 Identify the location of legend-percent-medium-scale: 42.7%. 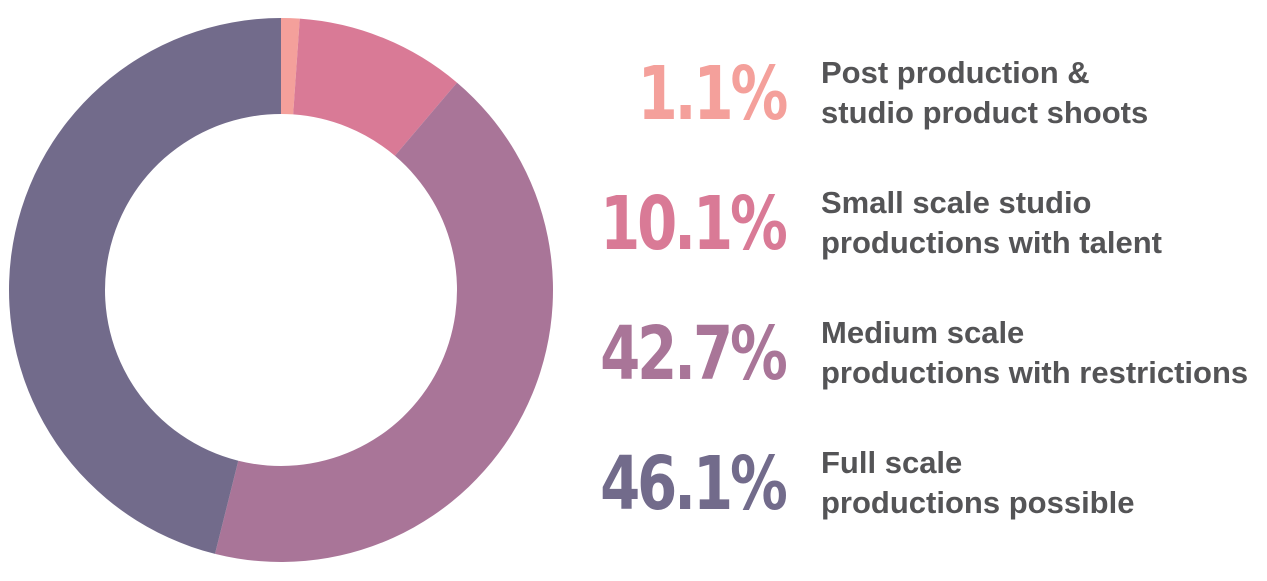
(694, 354).